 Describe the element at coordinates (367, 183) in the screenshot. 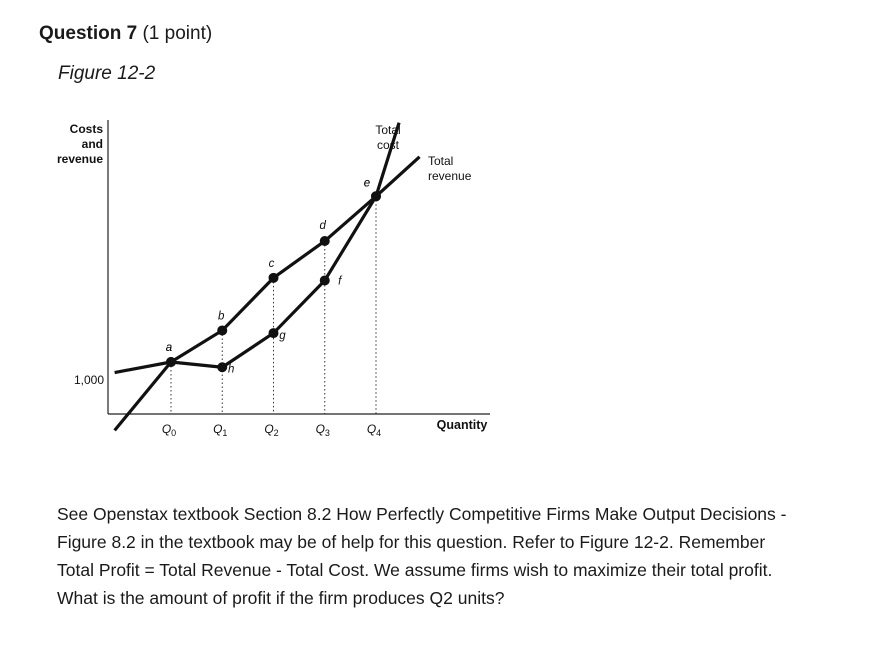

I see `data-point-label-e: e` at that location.